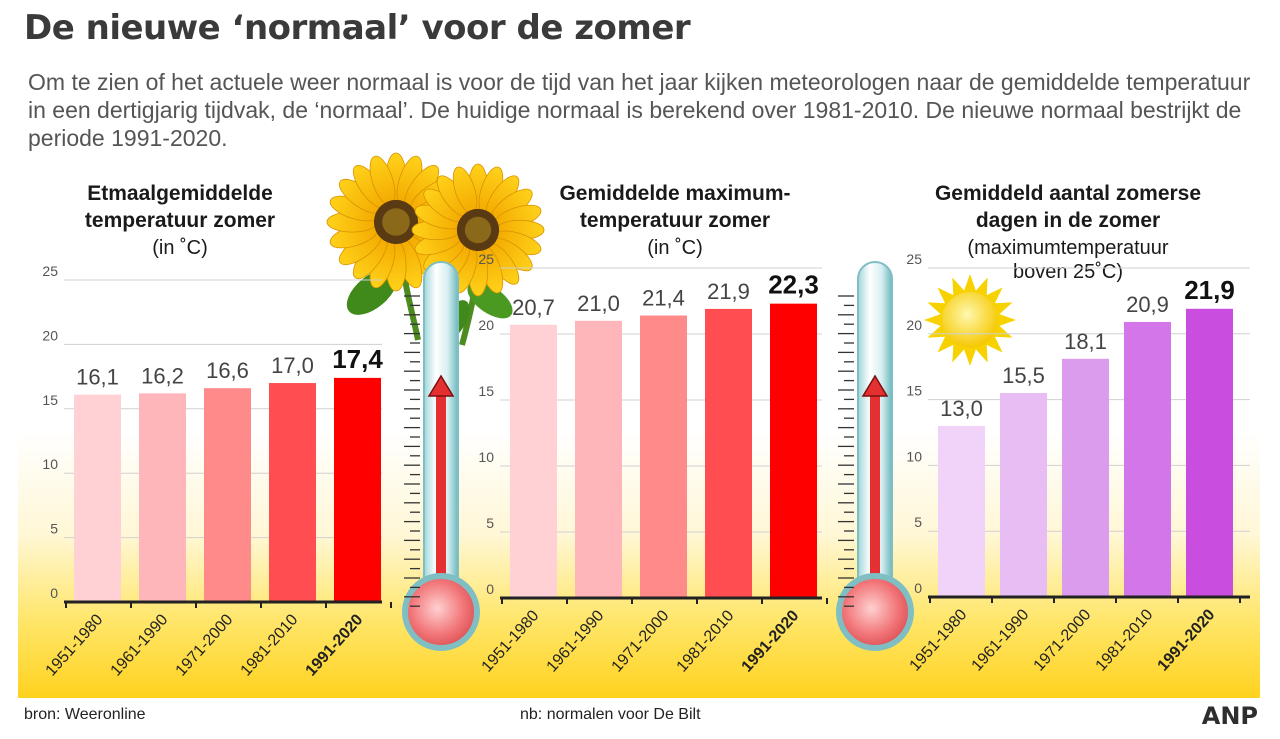  Describe the element at coordinates (533, 307) in the screenshot. I see `bar-value-label: 20,7` at that location.